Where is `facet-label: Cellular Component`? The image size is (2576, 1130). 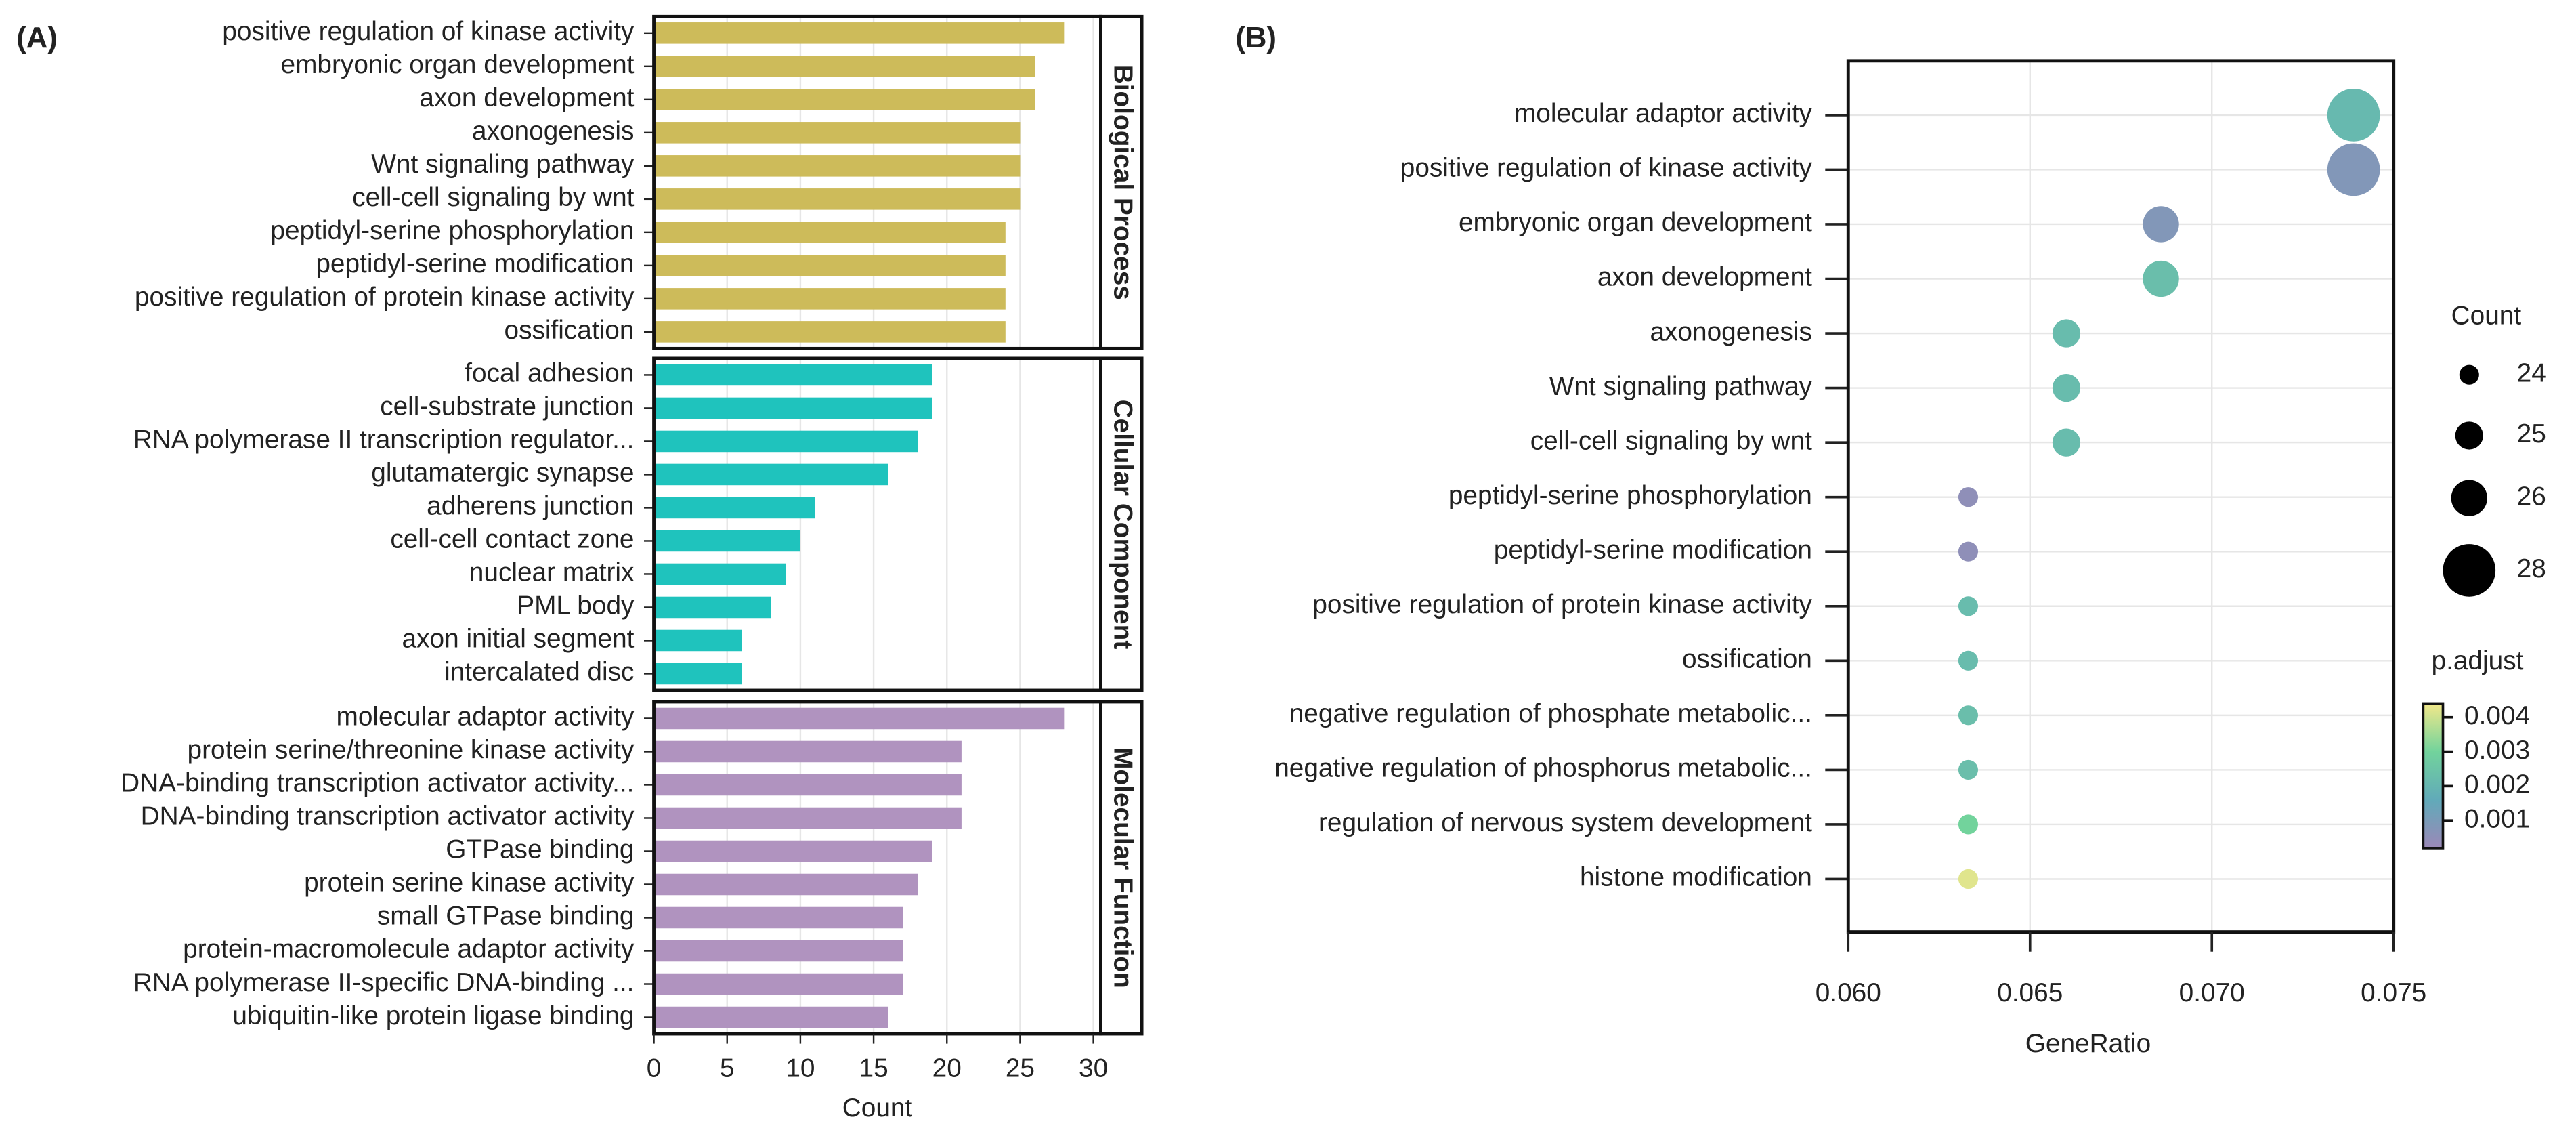
facet-label: Cellular Component is located at coordinates (1123, 525).